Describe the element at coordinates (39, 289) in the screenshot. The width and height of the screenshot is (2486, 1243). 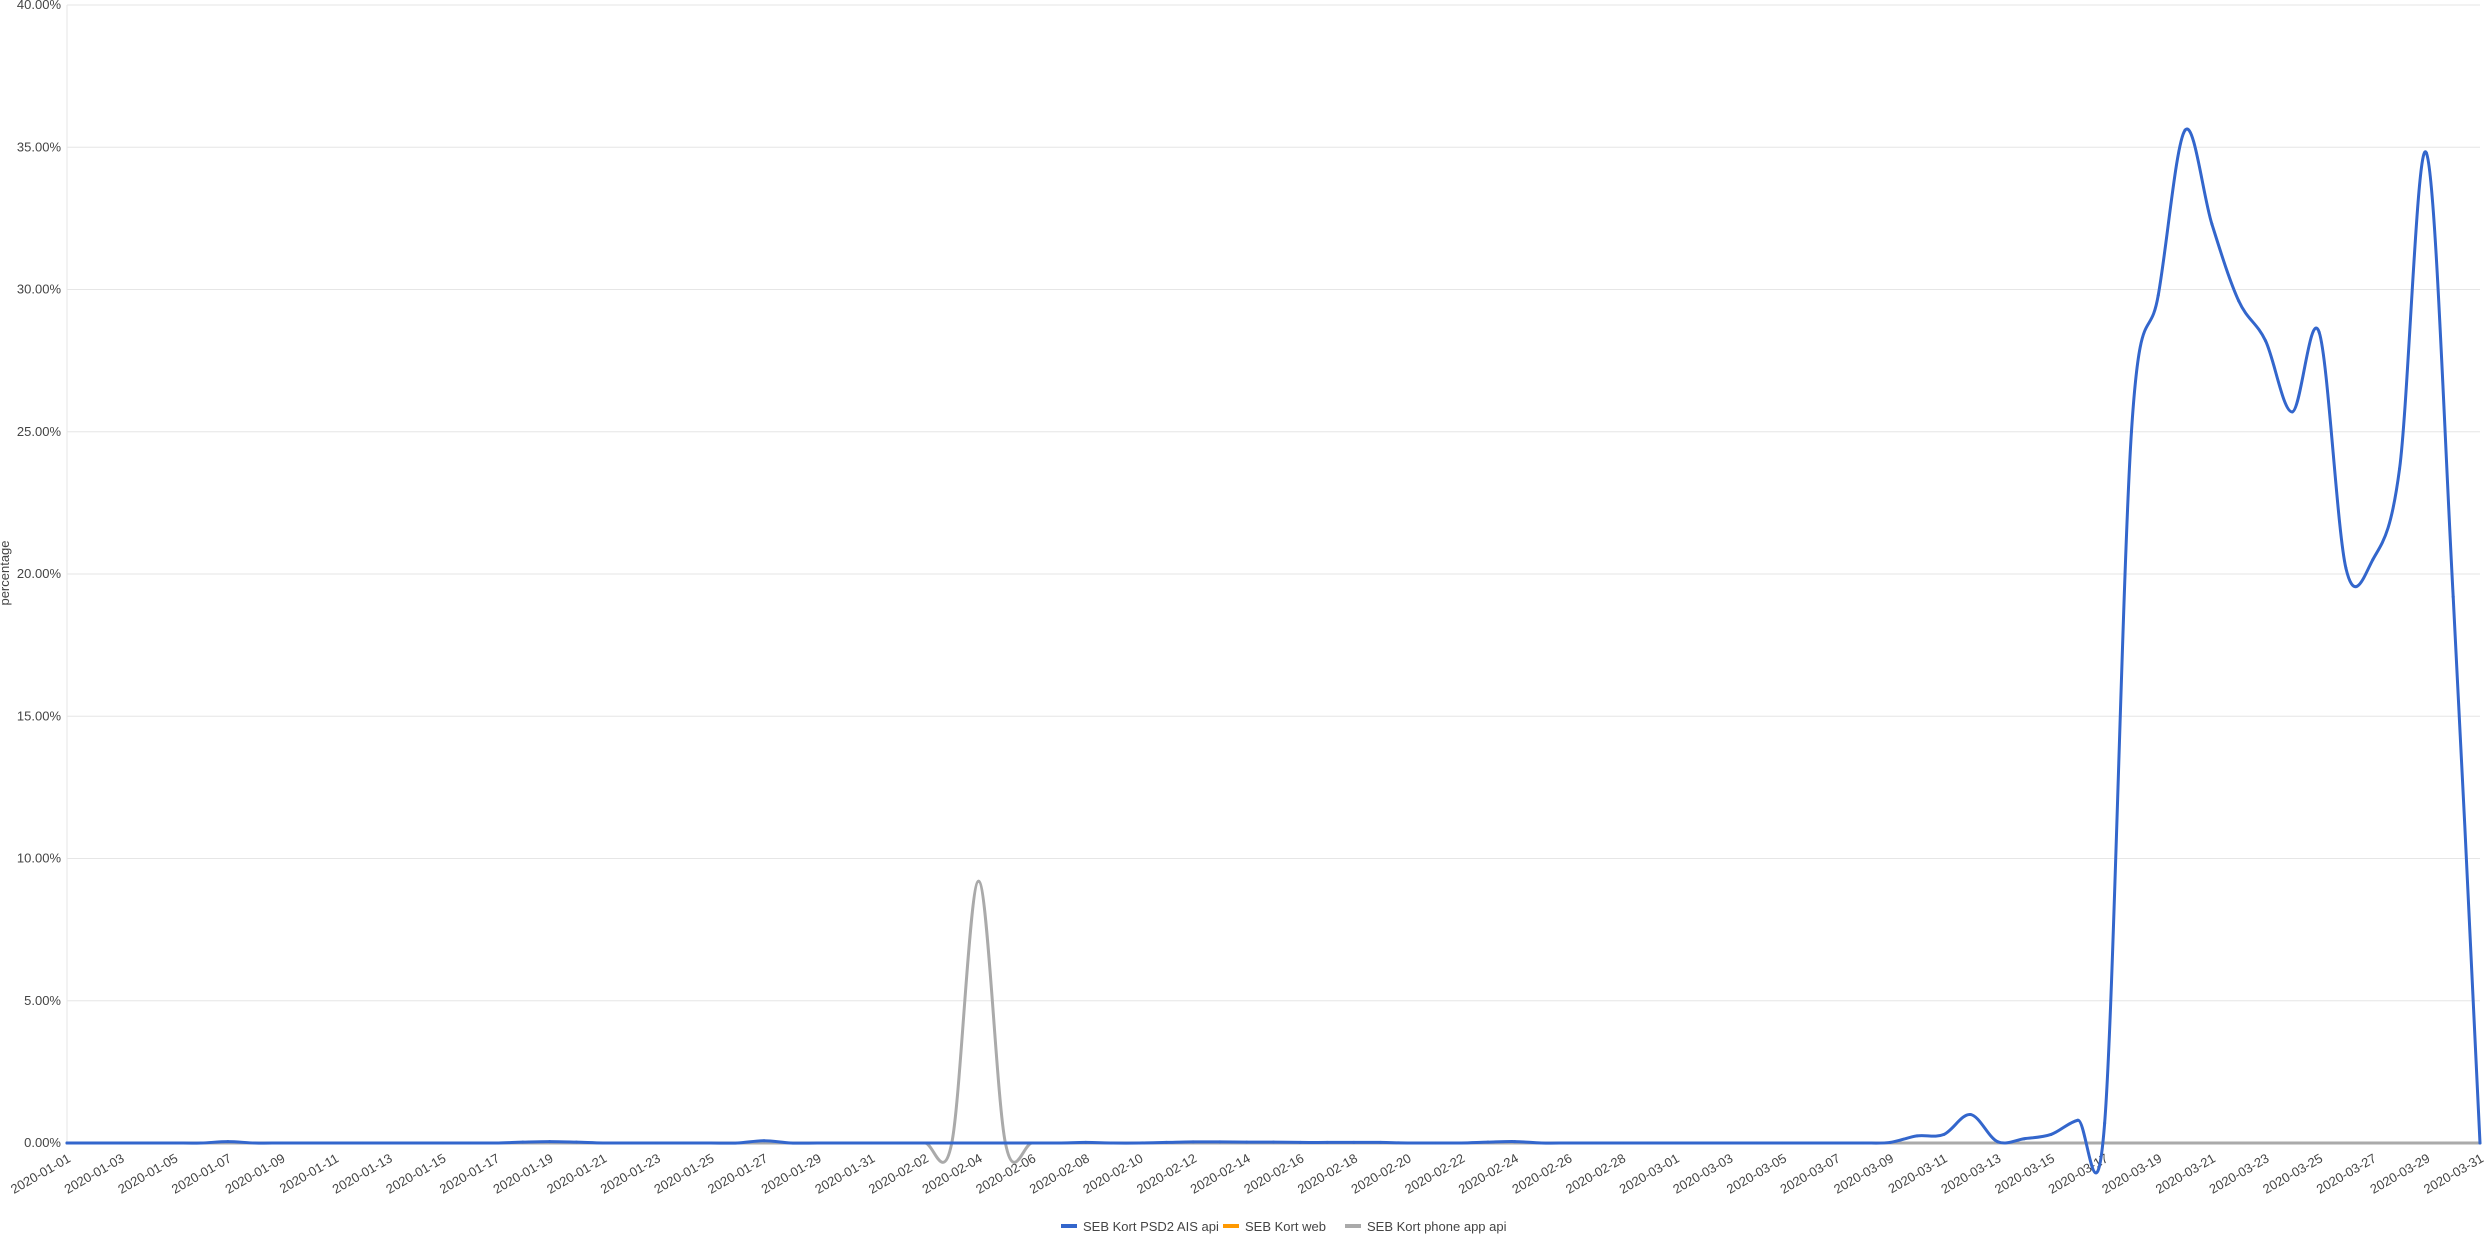
I see `y-tick-label: 30.00%` at that location.